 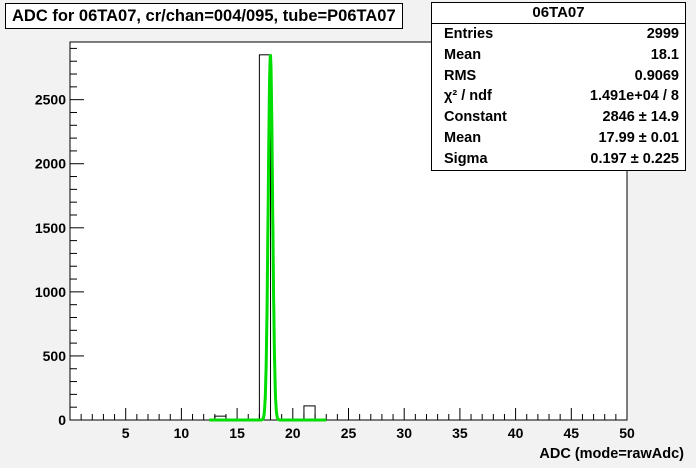 What do you see at coordinates (634, 96) in the screenshot?
I see `stats-value: 1.491e+04 / 8` at bounding box center [634, 96].